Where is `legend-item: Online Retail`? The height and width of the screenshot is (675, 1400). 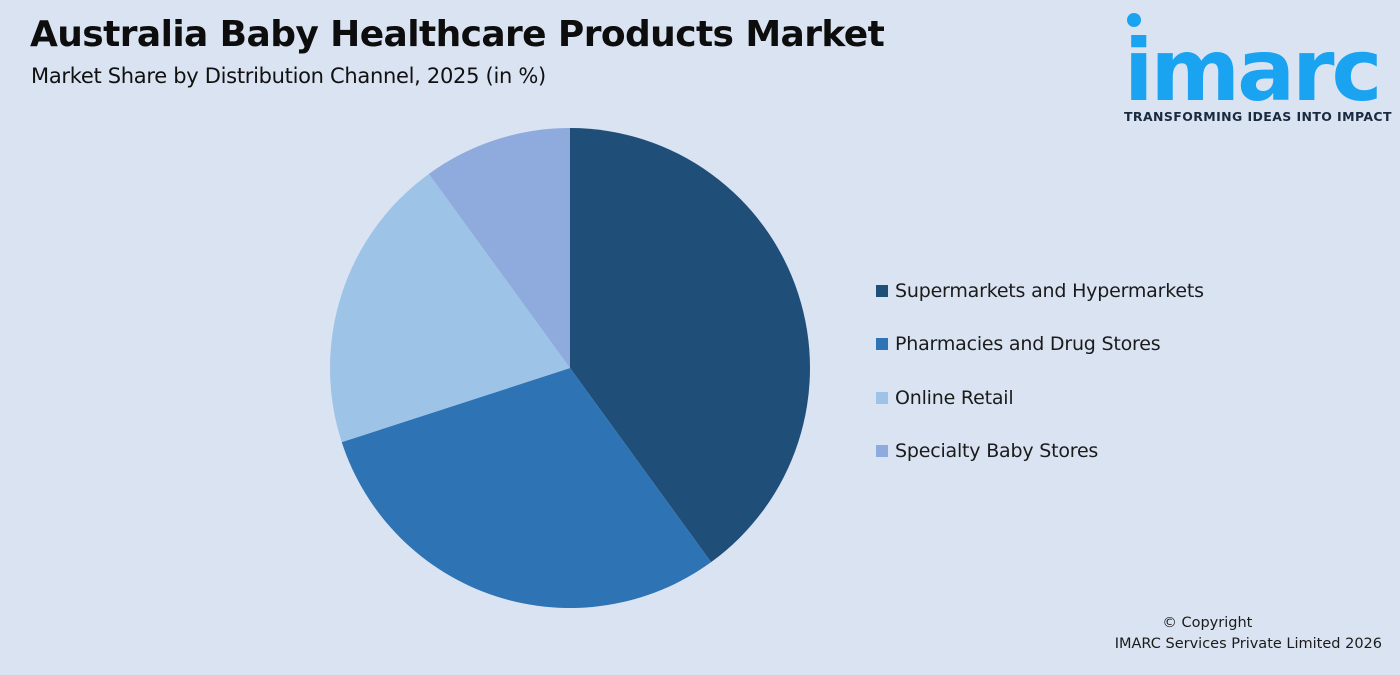 legend-item: Online Retail is located at coordinates (1040, 398).